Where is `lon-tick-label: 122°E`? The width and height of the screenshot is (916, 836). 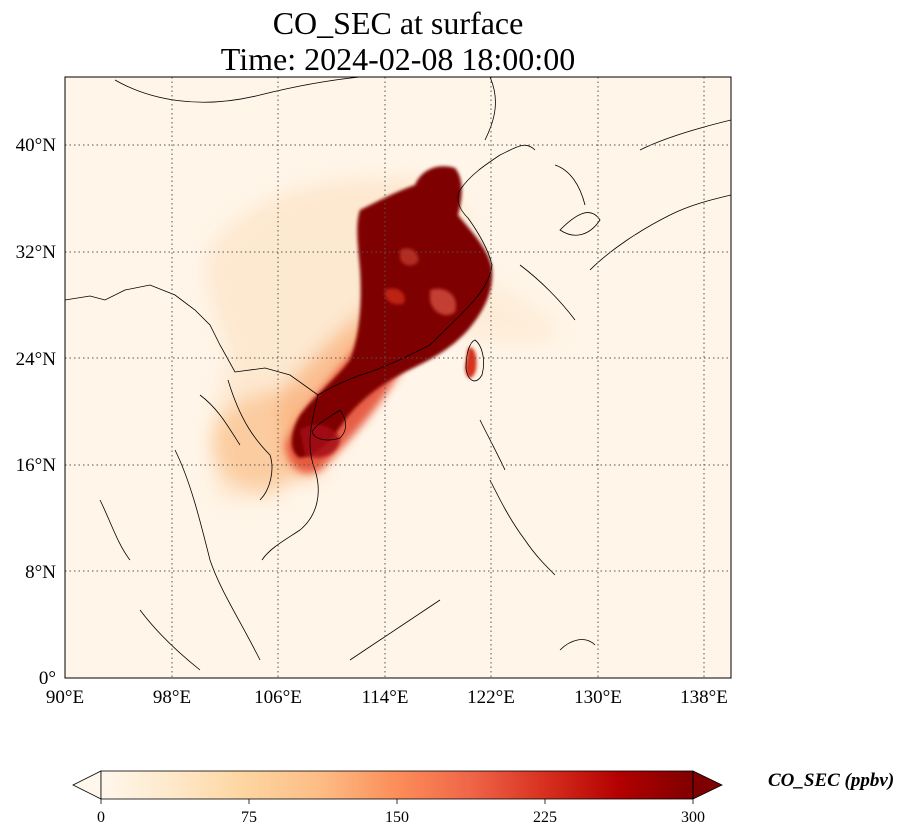
lon-tick-label: 122°E is located at coordinates (491, 697).